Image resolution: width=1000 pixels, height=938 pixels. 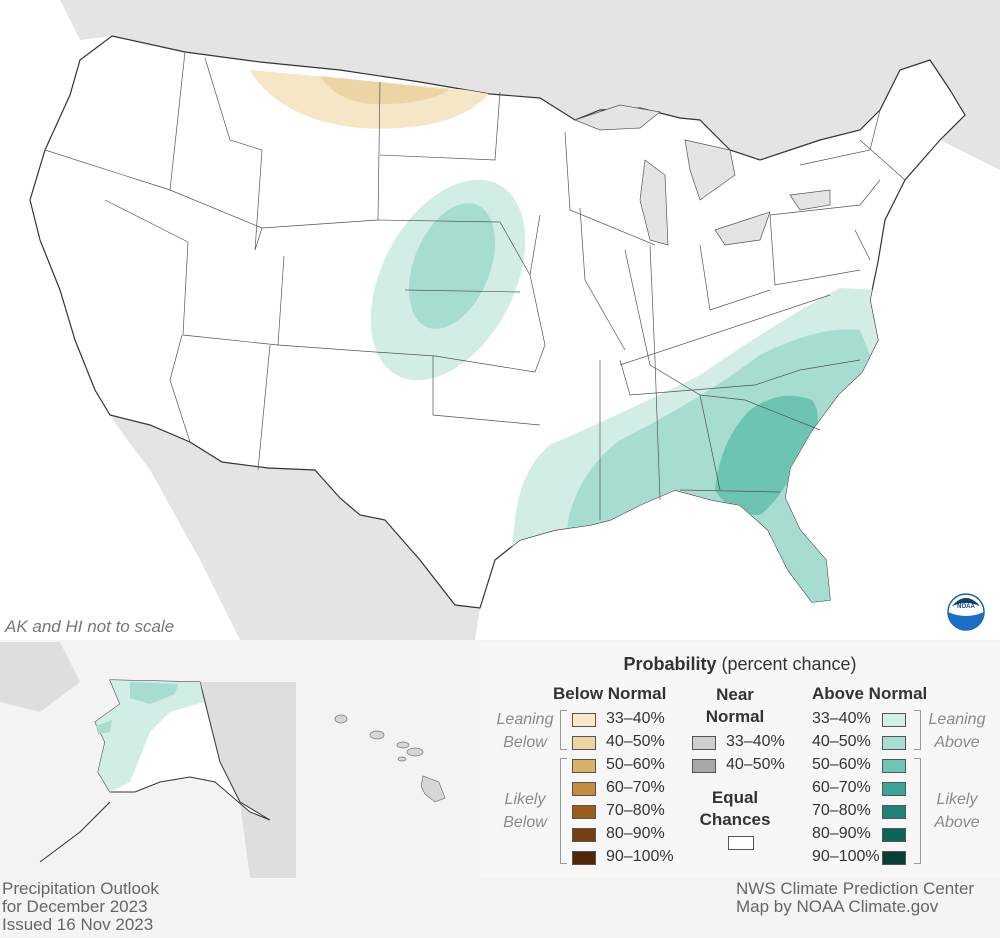 I want to click on hawaii-islands, so click(x=390, y=758).